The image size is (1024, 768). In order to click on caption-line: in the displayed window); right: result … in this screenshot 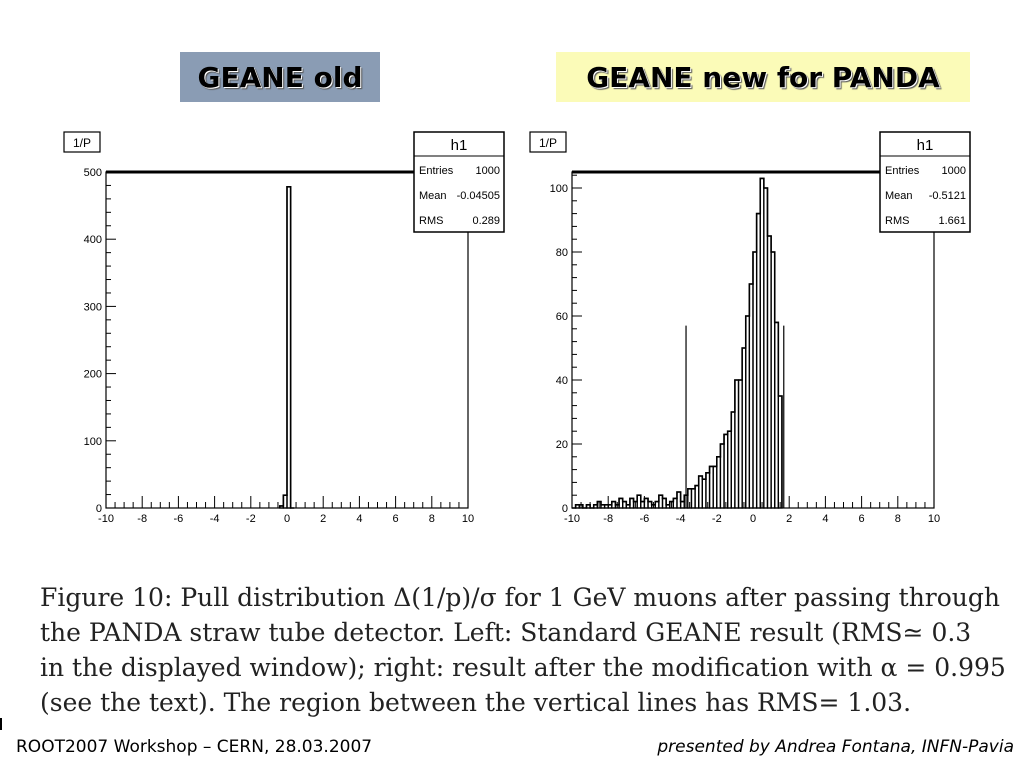, I will do `click(523, 667)`.